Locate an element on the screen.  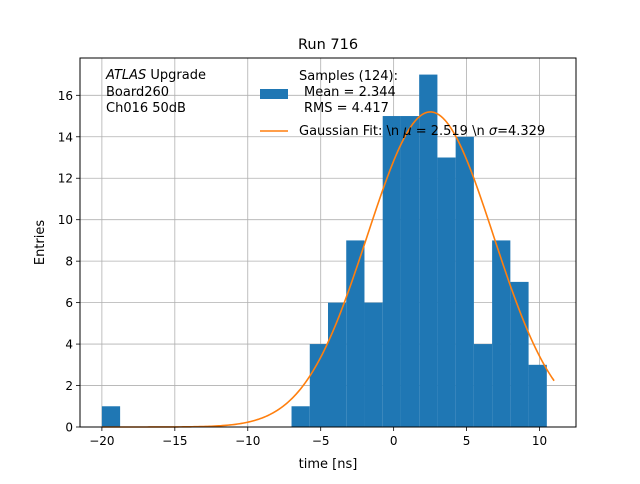
y-tick-label: 4 is located at coordinates (69, 345).